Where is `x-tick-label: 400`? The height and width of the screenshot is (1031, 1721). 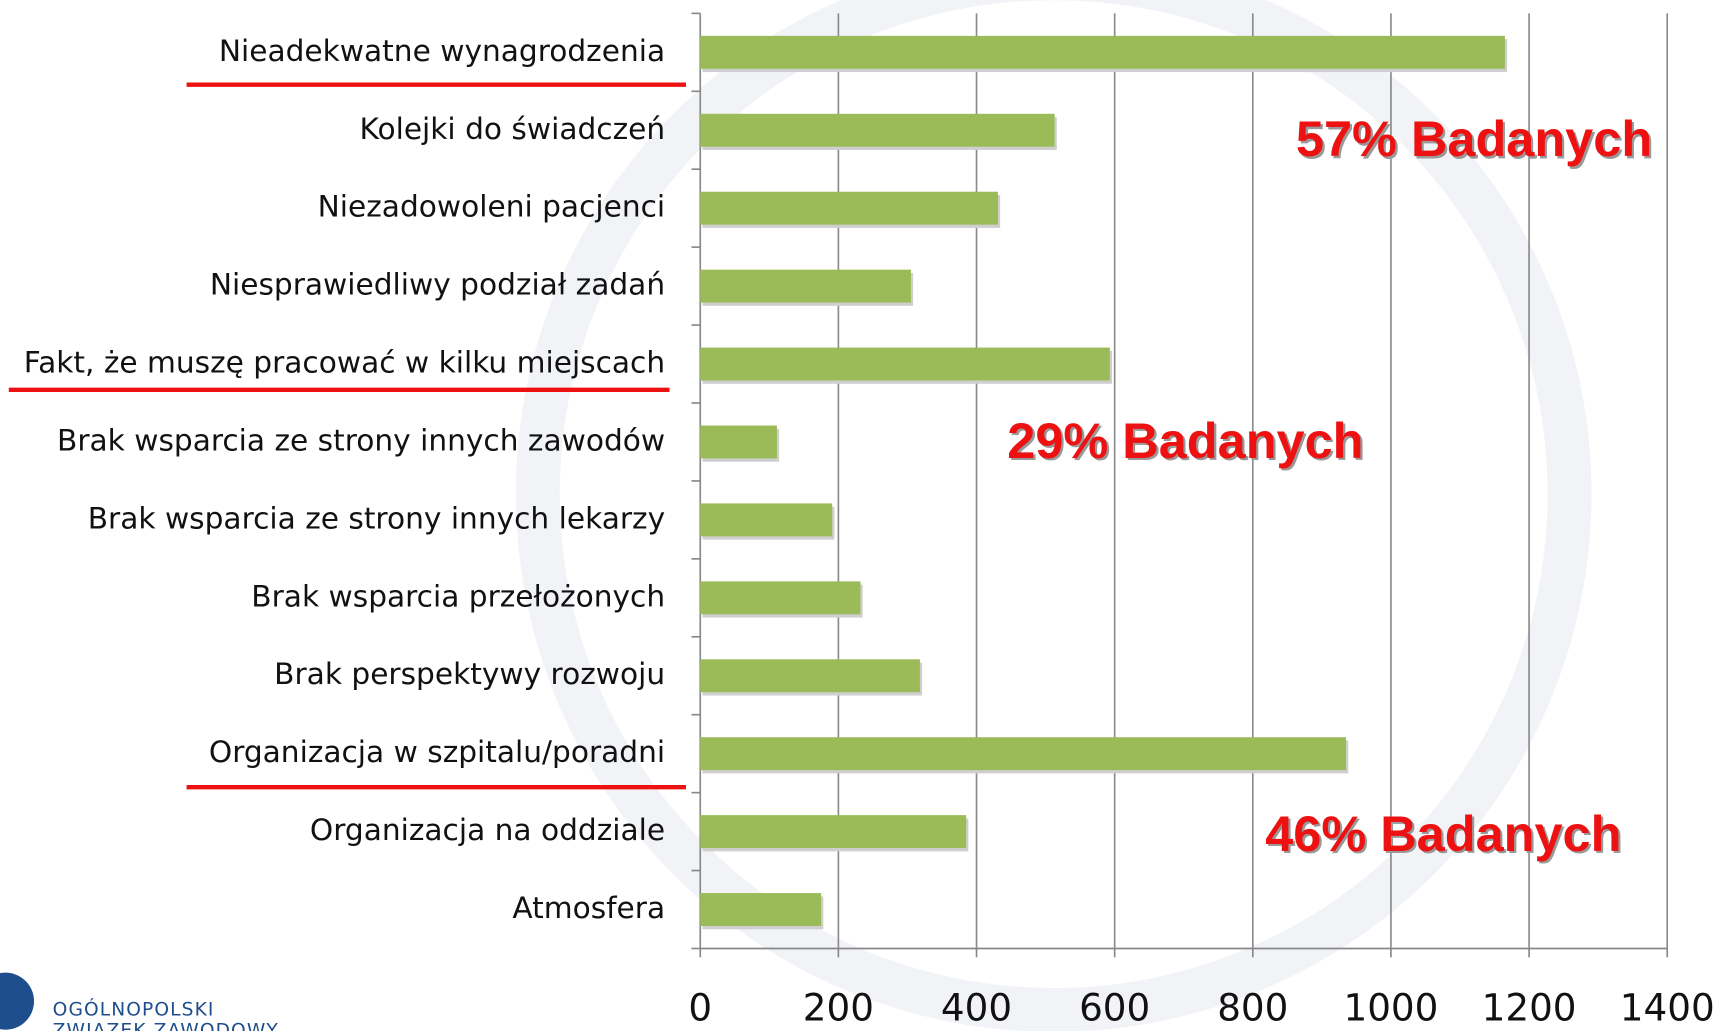
x-tick-label: 400 is located at coordinates (976, 1007).